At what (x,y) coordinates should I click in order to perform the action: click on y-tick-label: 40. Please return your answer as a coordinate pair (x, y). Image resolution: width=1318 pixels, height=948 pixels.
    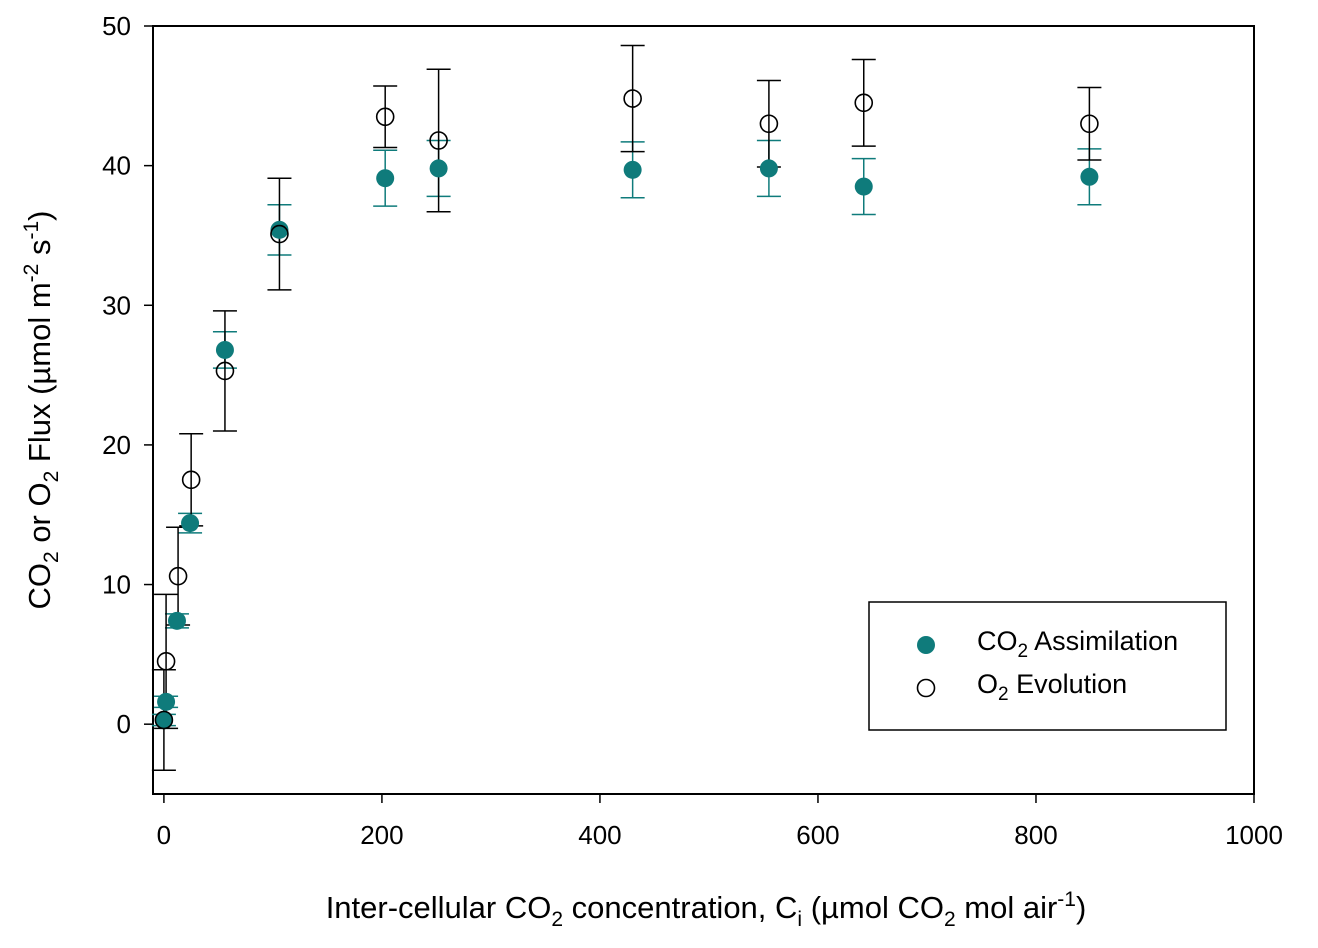
    Looking at the image, I should click on (116, 166).